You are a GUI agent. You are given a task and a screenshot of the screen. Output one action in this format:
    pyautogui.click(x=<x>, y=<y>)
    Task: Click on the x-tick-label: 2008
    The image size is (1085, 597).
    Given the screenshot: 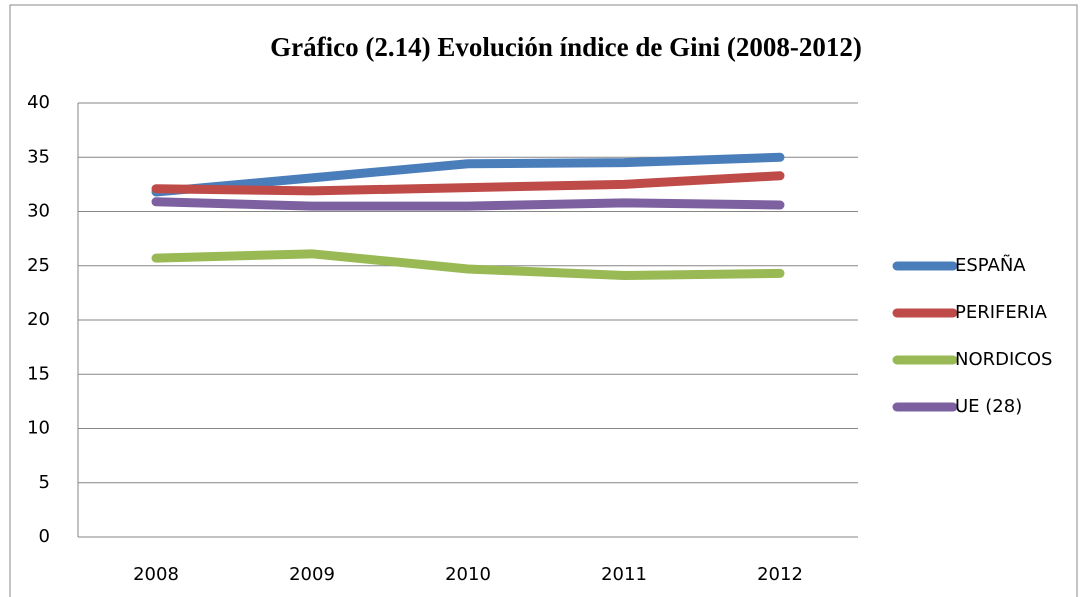 What is the action you would take?
    pyautogui.click(x=156, y=574)
    